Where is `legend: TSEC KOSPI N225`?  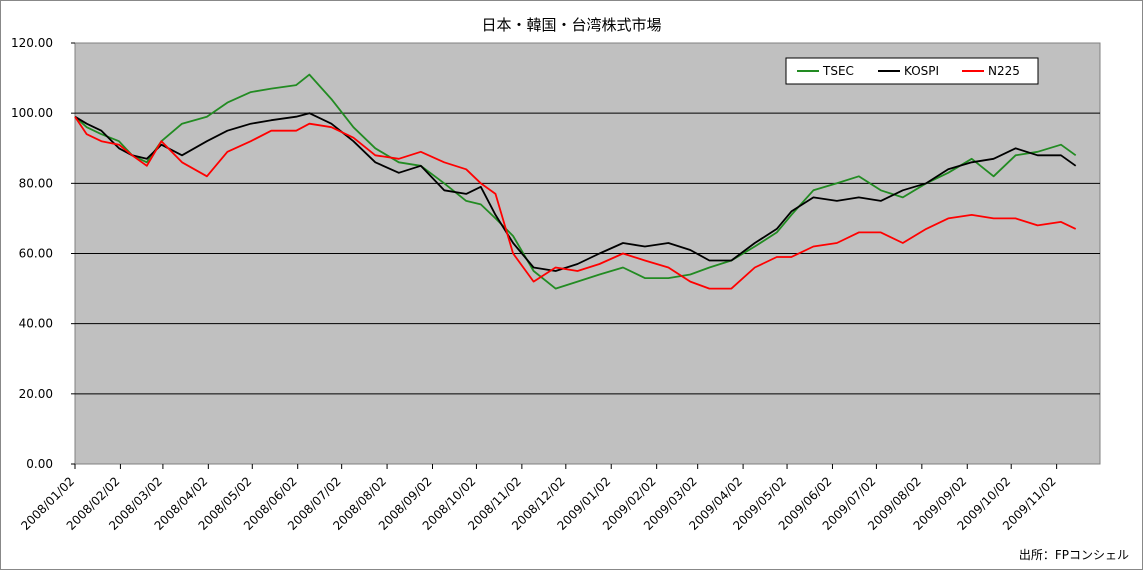 legend: TSEC KOSPI N225 is located at coordinates (912, 71).